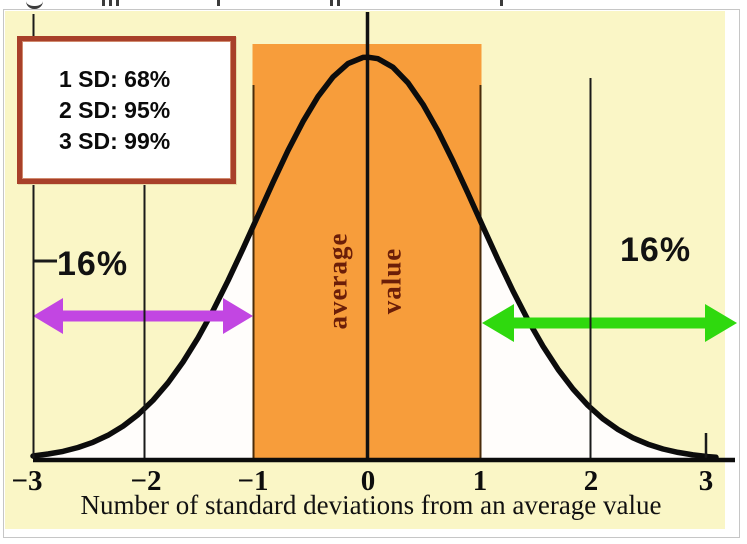 The image size is (747, 544). Describe the element at coordinates (115, 141) in the screenshot. I see `legend-line-3sd: 3 SD: 99%` at that location.